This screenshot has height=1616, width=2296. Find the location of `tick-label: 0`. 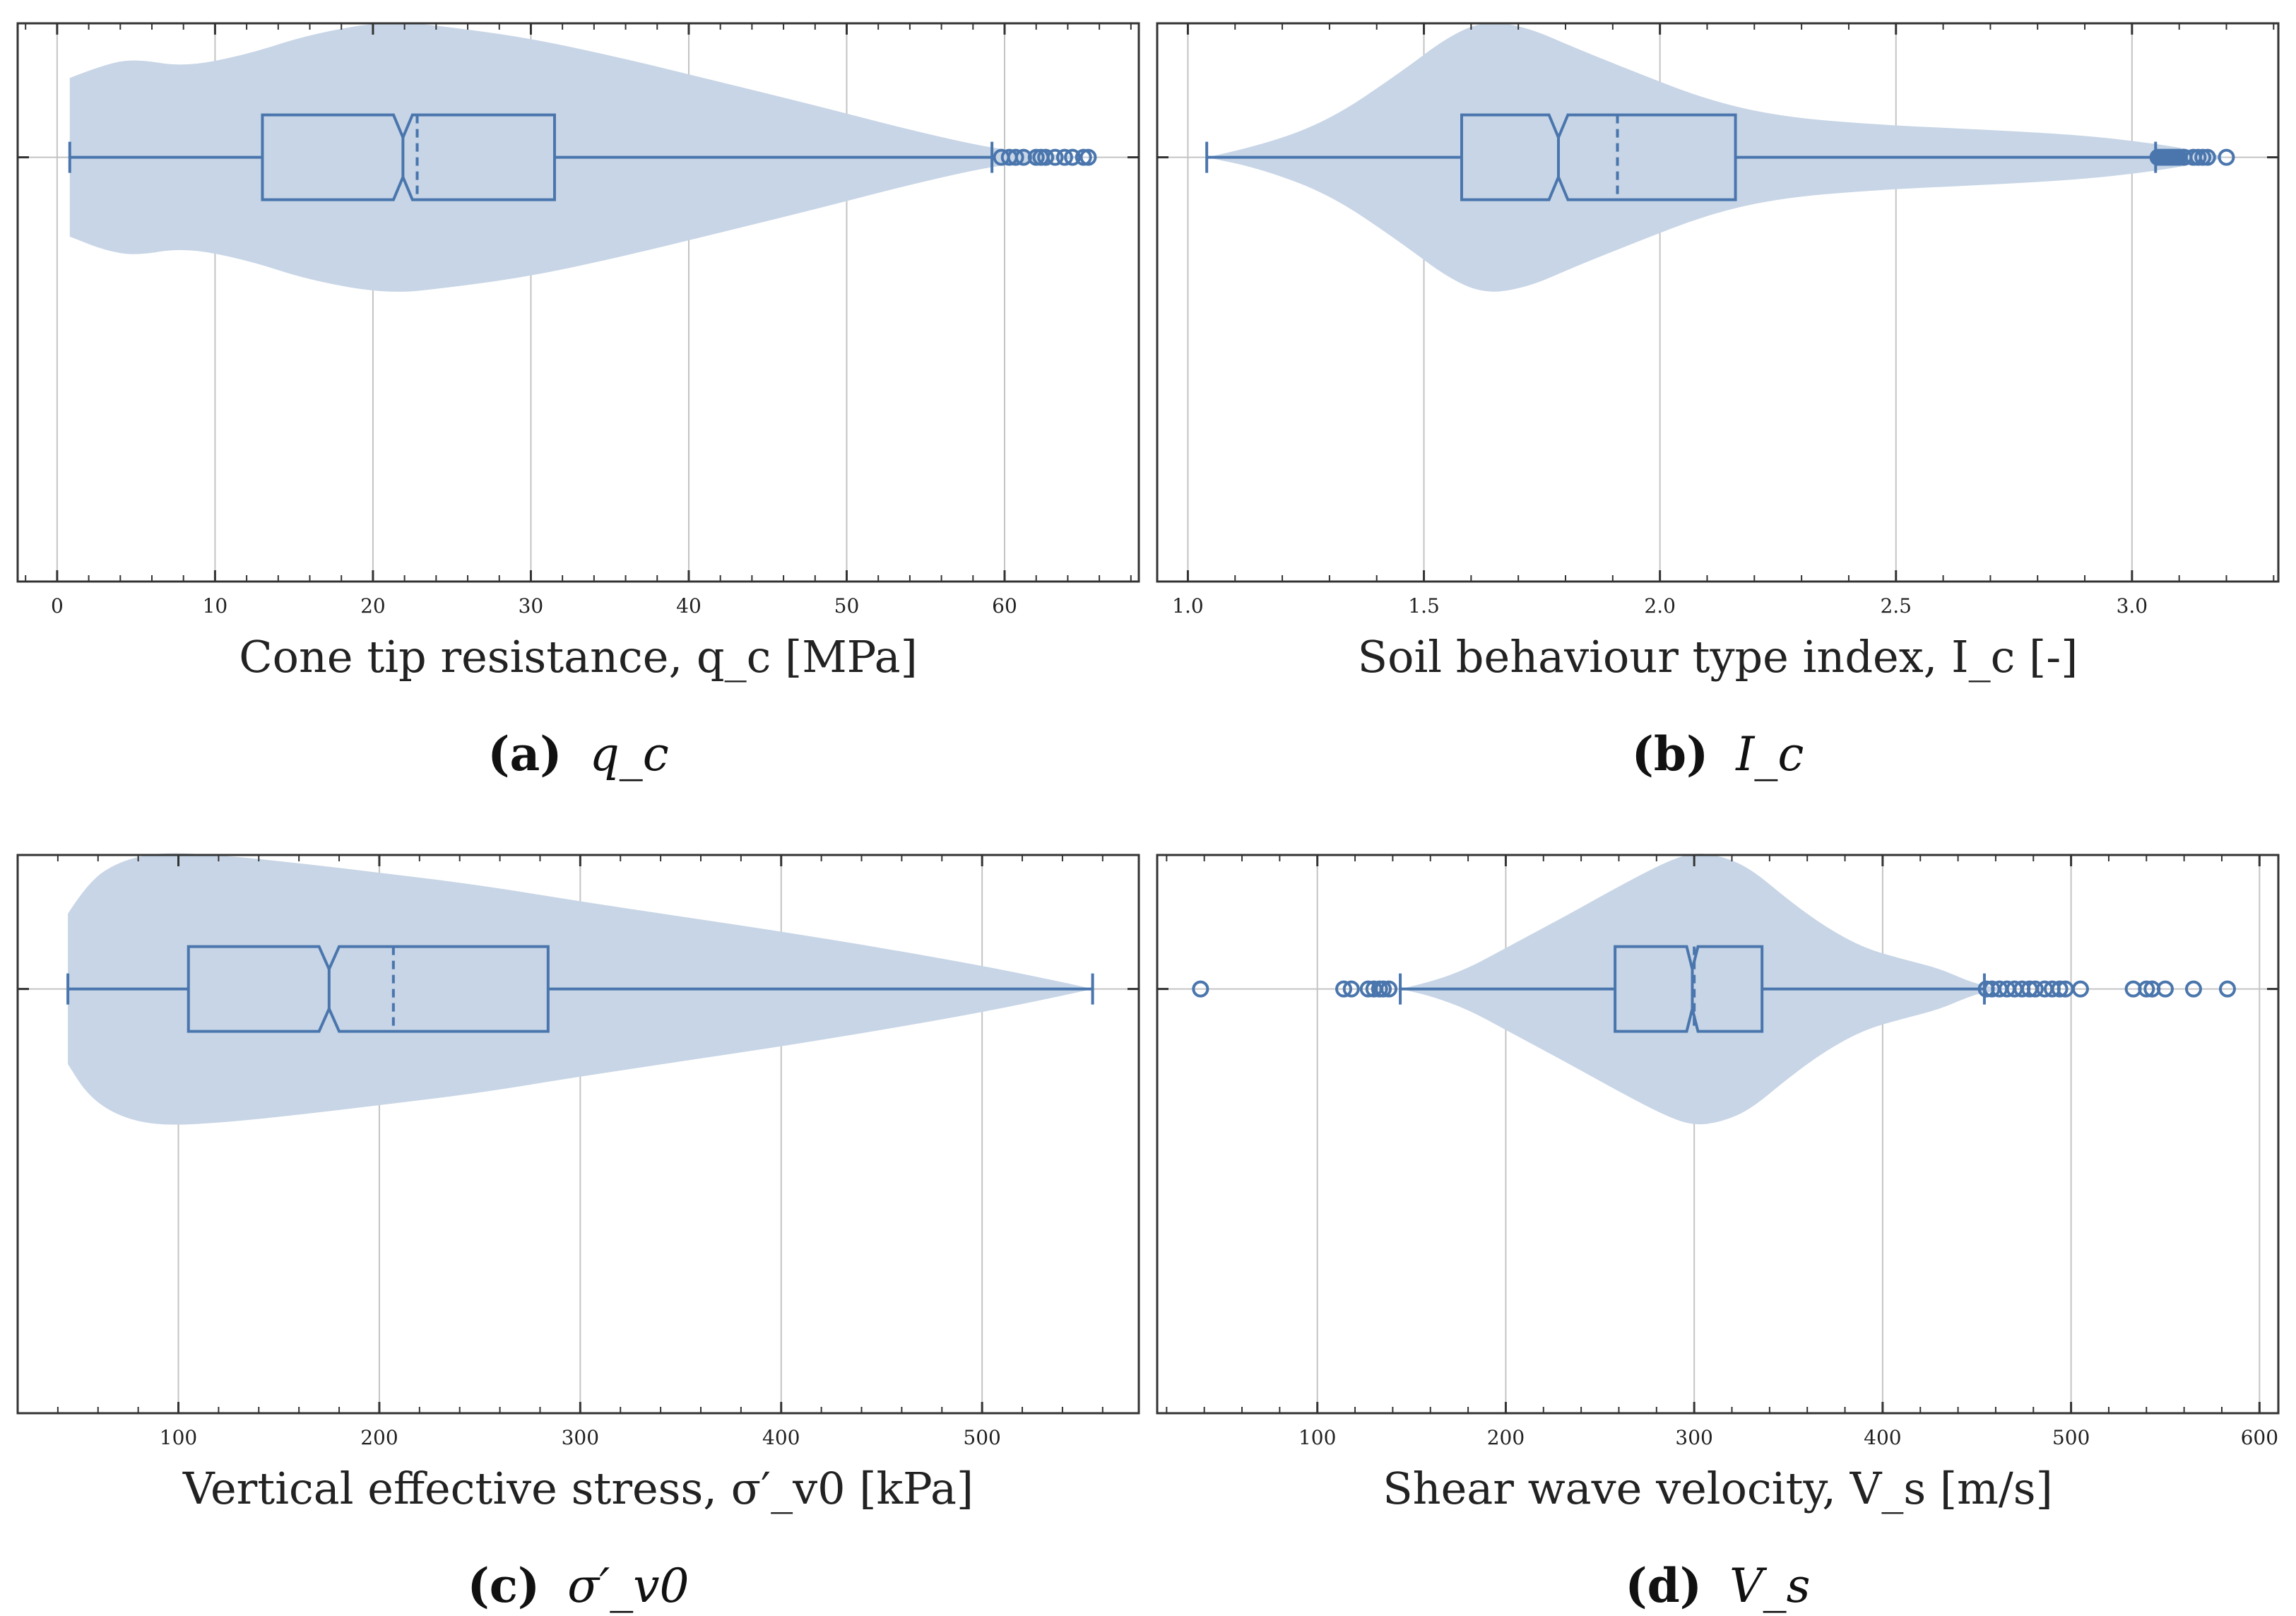

tick-label: 0 is located at coordinates (58, 606).